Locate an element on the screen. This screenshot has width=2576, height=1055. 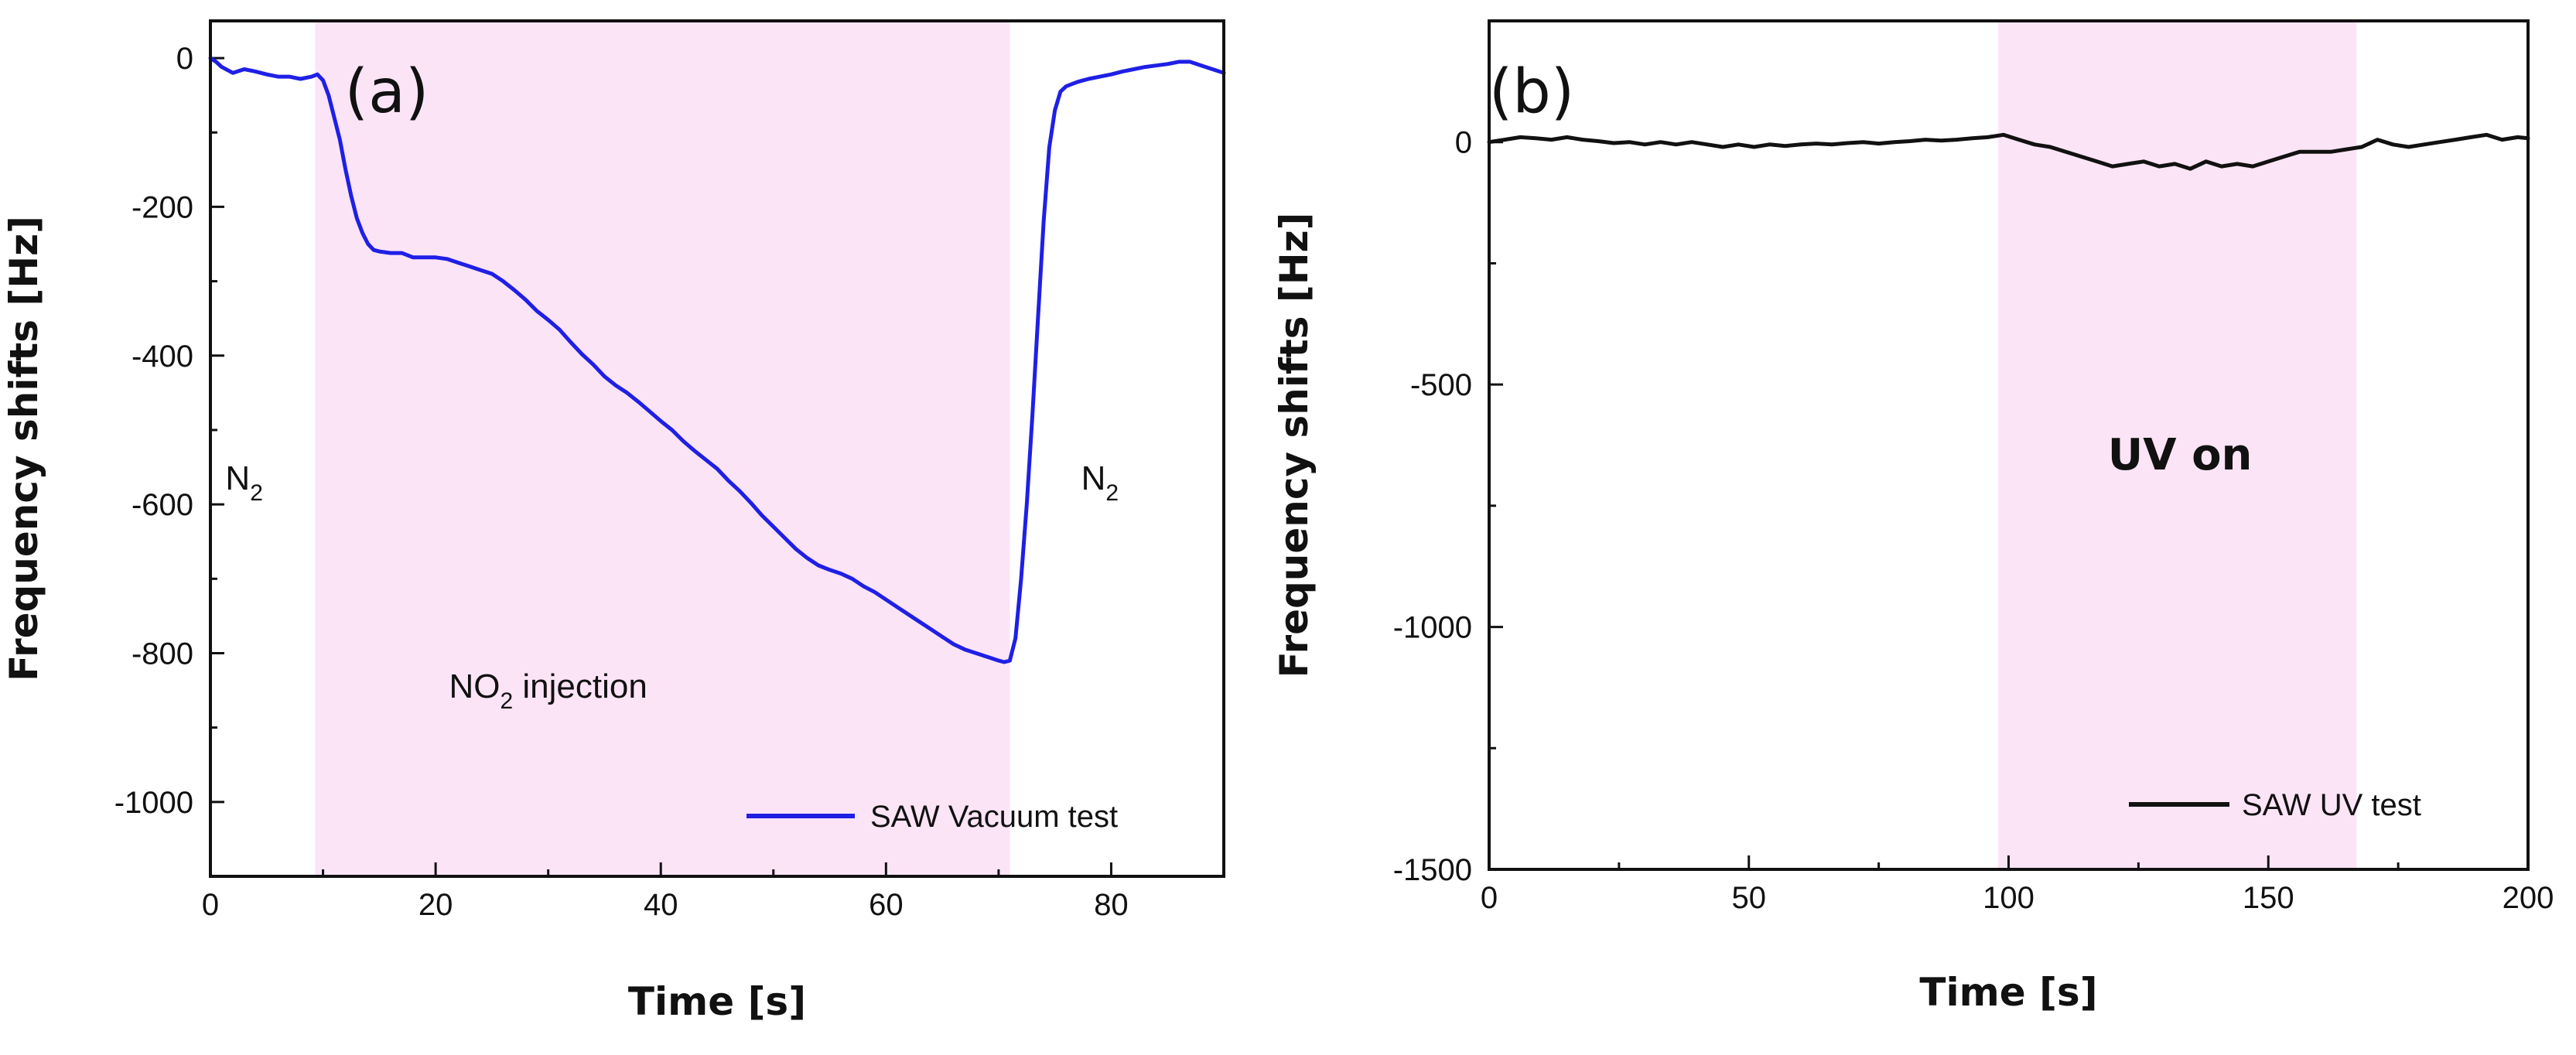
panel-a-x-tick-label: 40 is located at coordinates (661, 905).